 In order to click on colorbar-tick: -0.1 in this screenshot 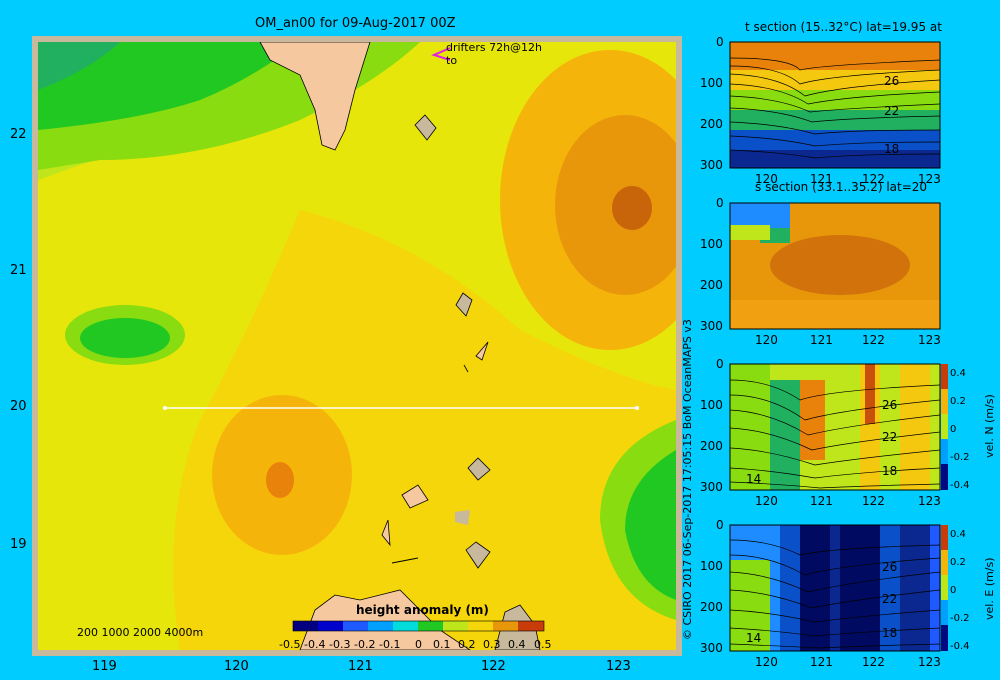, I will do `click(390, 644)`.